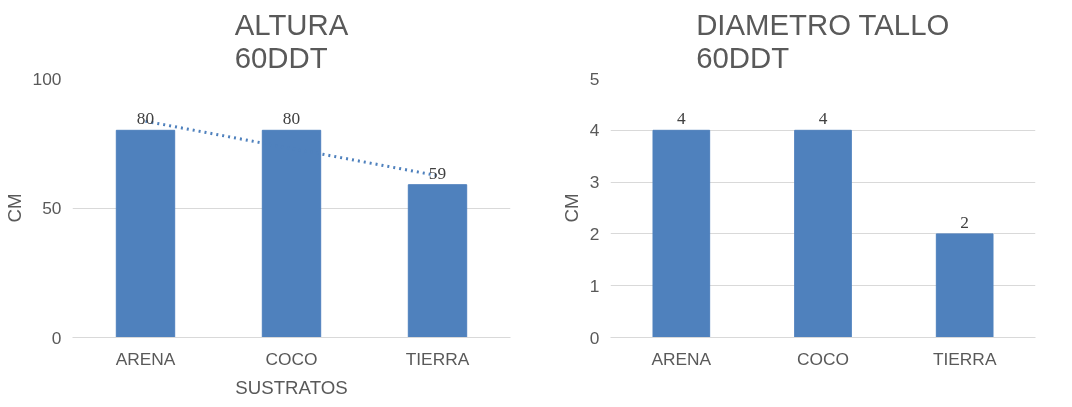  What do you see at coordinates (594, 130) in the screenshot?
I see `y-tick-label: 4` at bounding box center [594, 130].